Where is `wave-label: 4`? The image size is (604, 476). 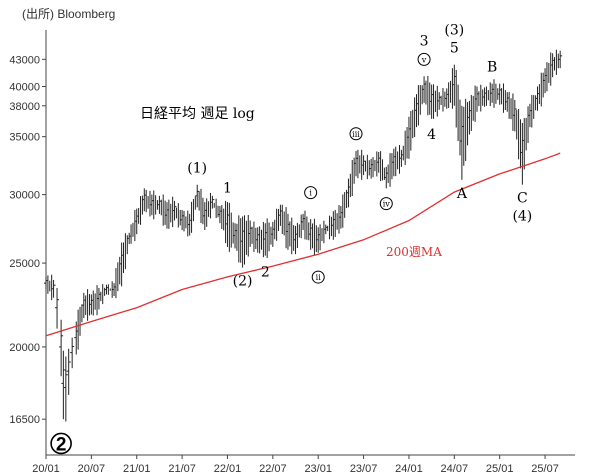 wave-label: 4 is located at coordinates (431, 135).